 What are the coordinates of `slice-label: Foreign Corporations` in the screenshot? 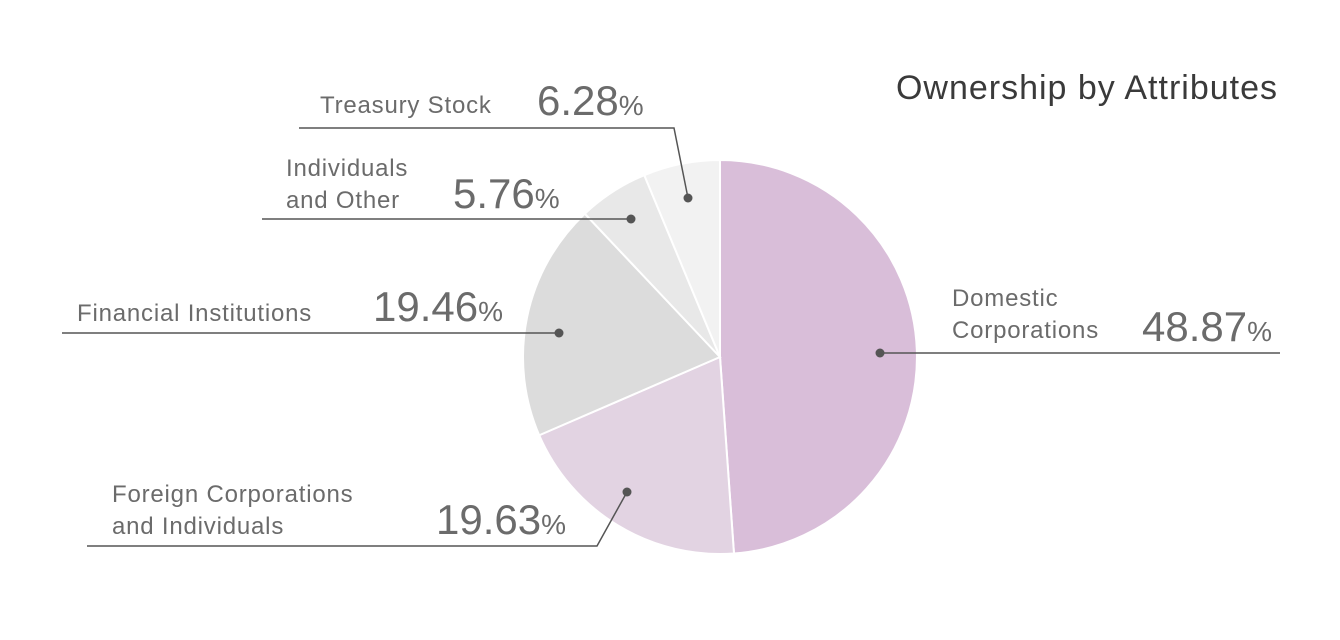 It's located at (232, 494).